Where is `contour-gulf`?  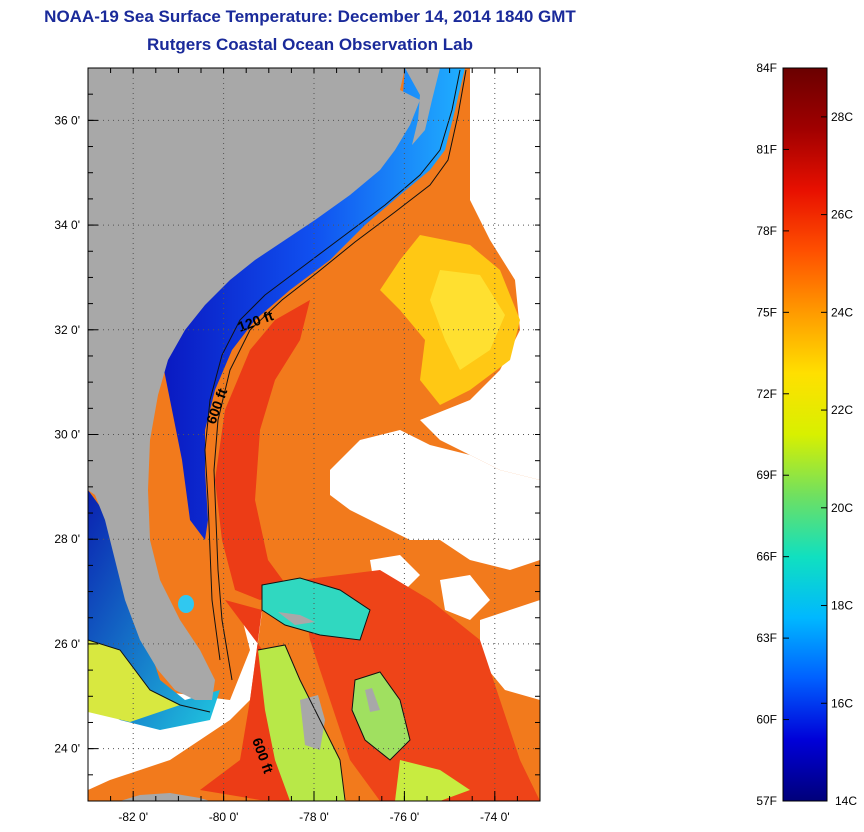
contour-gulf is located at coordinates (149, 676).